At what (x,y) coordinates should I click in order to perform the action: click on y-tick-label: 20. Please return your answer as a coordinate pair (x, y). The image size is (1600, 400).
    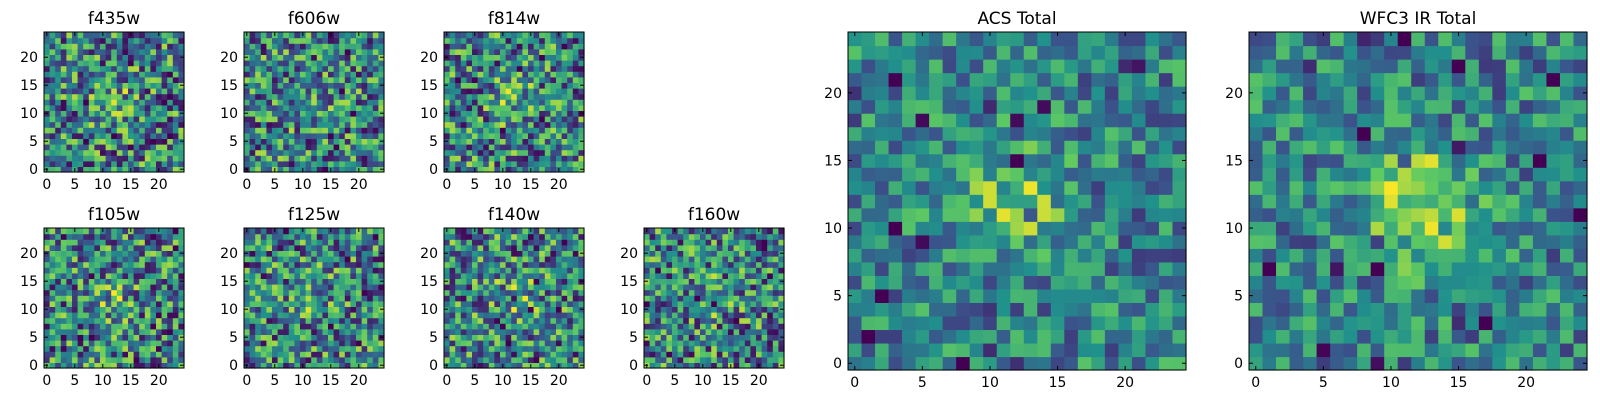
    Looking at the image, I should click on (29, 58).